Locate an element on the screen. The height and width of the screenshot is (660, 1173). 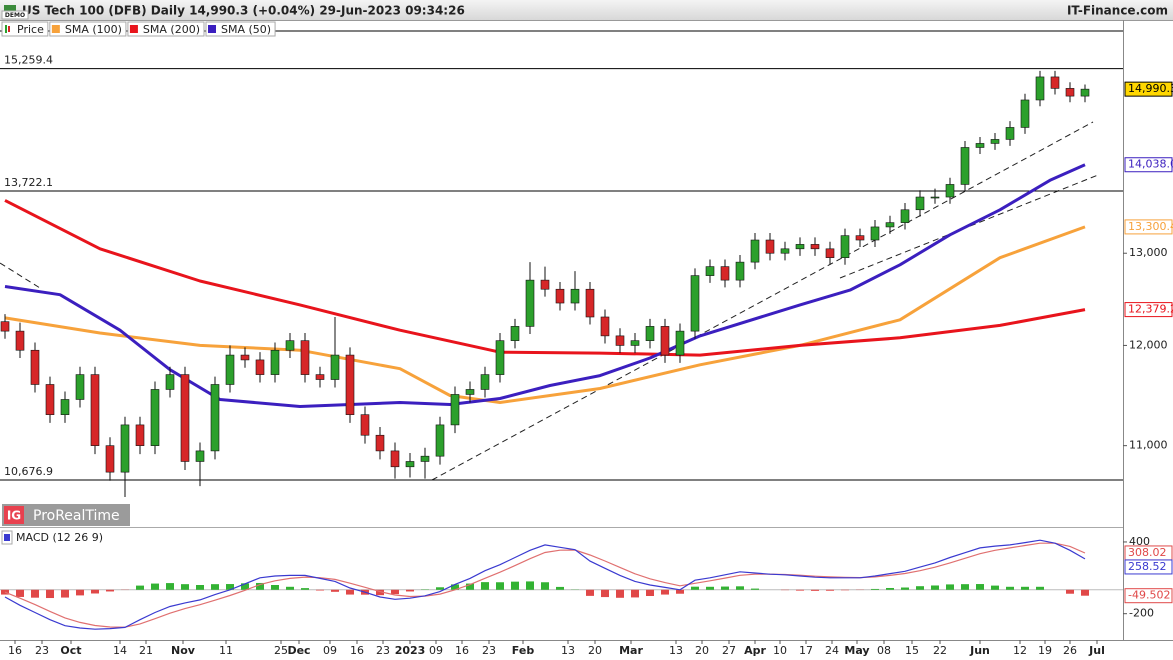
logo-box is located at coordinates (14, 515).